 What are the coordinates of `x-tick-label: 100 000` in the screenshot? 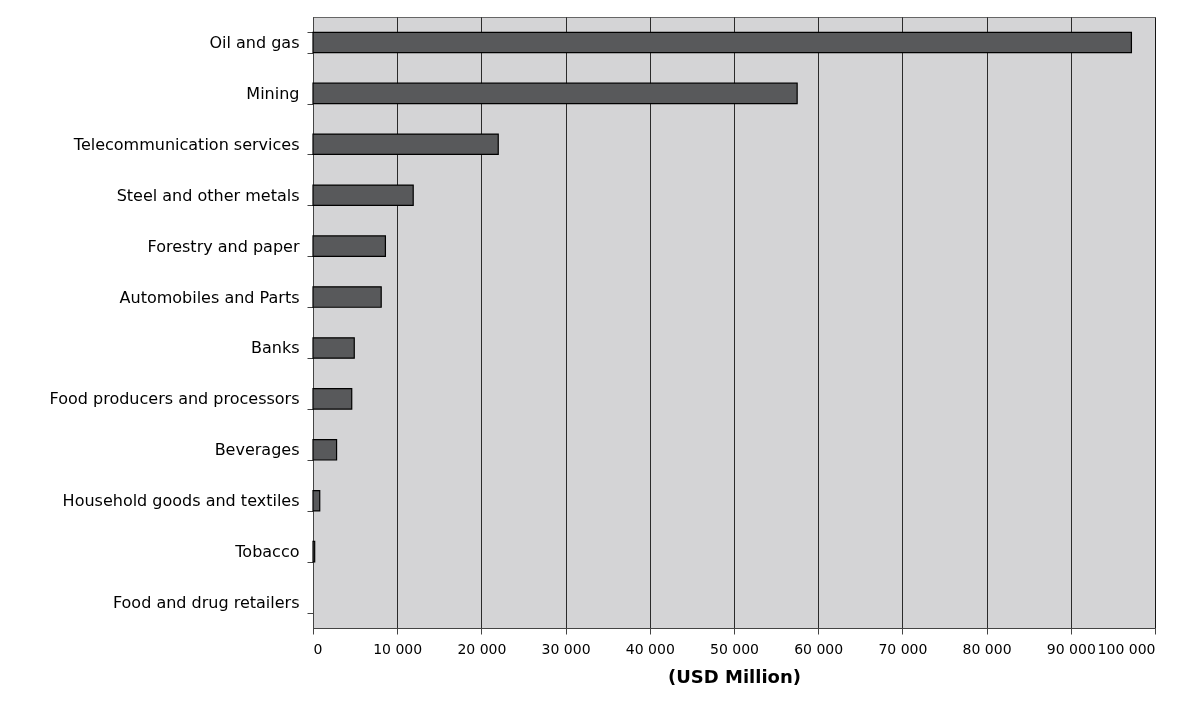 It's located at (1126, 648).